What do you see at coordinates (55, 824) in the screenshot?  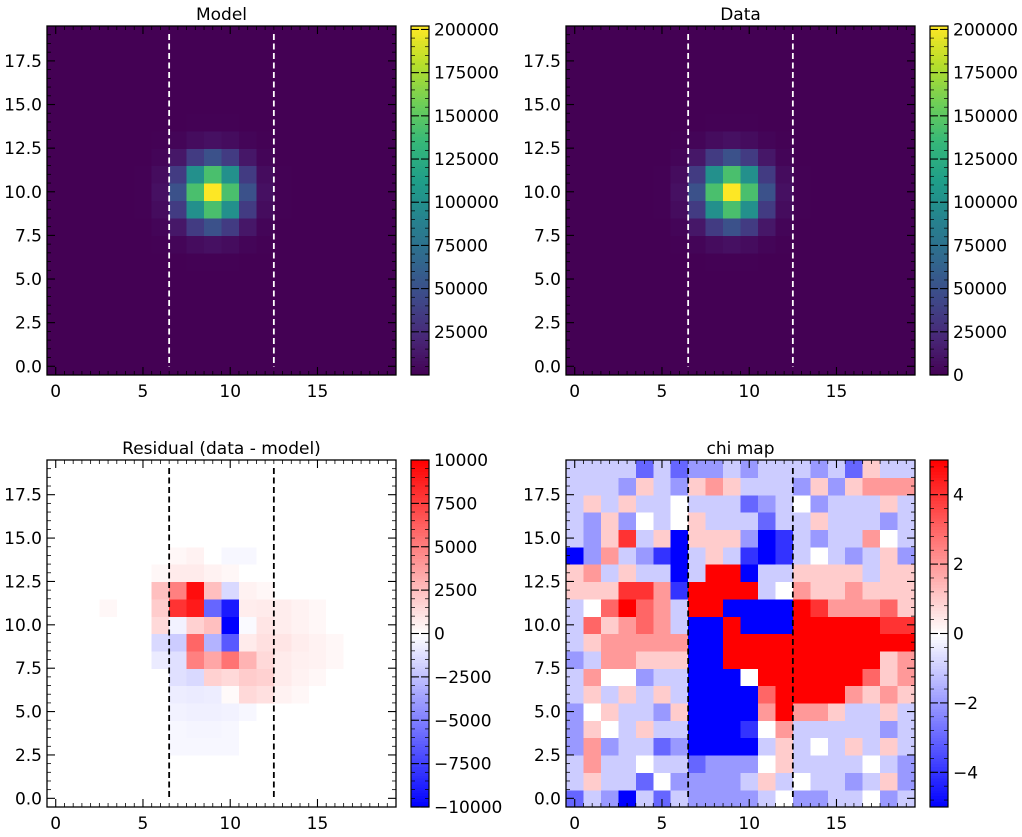 I see `x-tick-label: 0` at bounding box center [55, 824].